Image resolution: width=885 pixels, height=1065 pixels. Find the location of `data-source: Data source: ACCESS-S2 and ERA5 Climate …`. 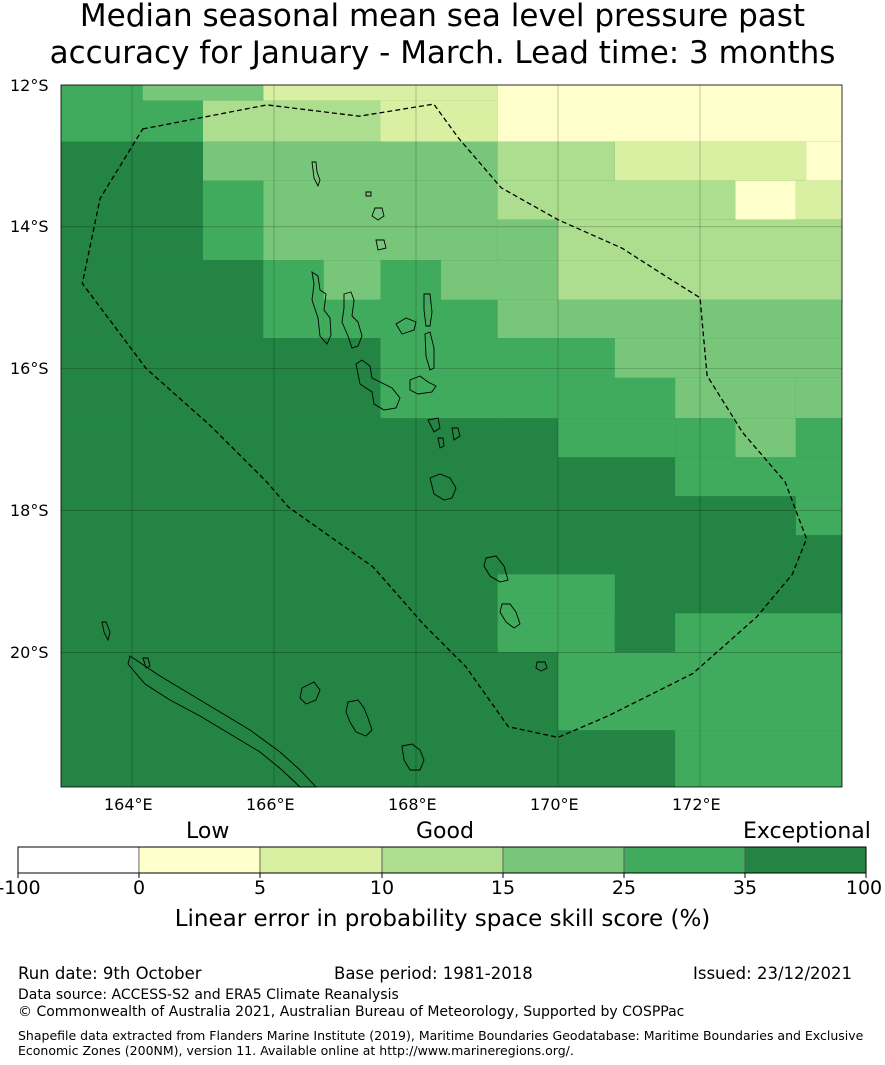

data-source: Data source: ACCESS-S2 and ERA5 Climate … is located at coordinates (208, 995).